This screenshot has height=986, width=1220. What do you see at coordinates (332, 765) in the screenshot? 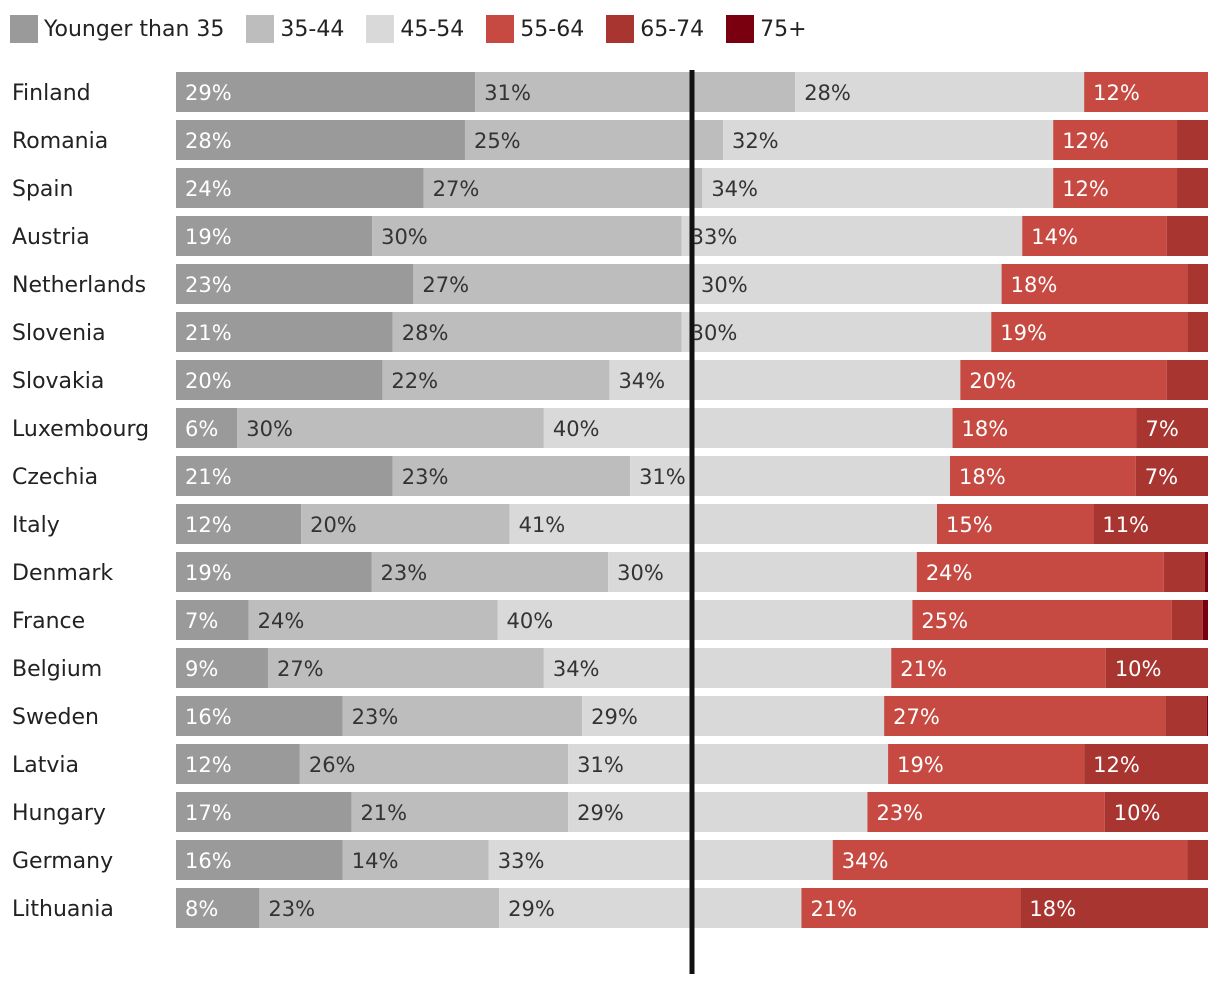
I see `data-label: 26%` at bounding box center [332, 765].